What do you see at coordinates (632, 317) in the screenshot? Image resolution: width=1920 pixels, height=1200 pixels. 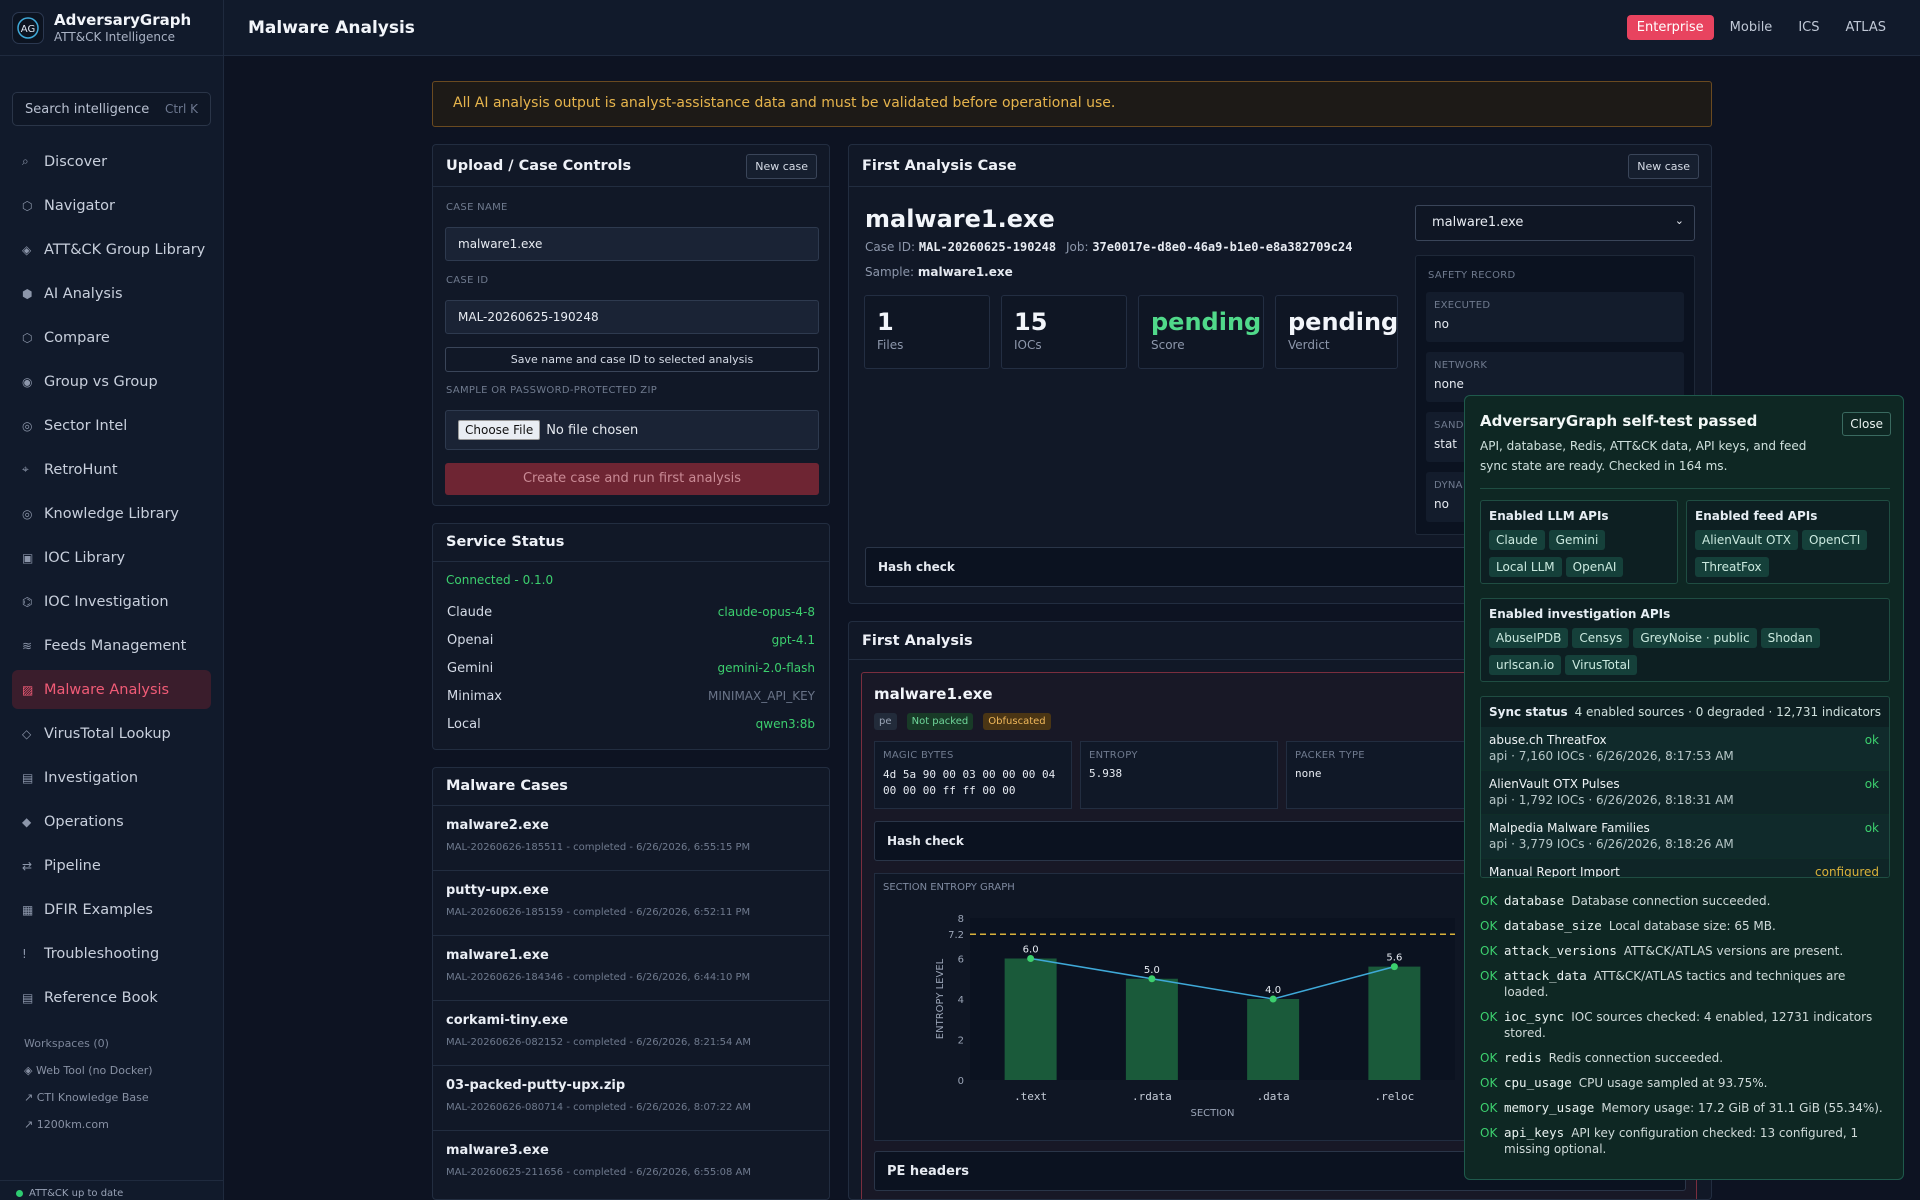 I see `case-id-input: MAL-20260625-190248` at bounding box center [632, 317].